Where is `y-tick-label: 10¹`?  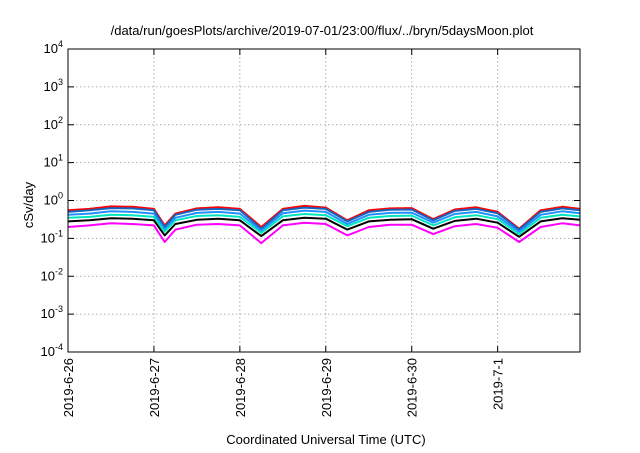
y-tick-label: 10¹ is located at coordinates (53, 161).